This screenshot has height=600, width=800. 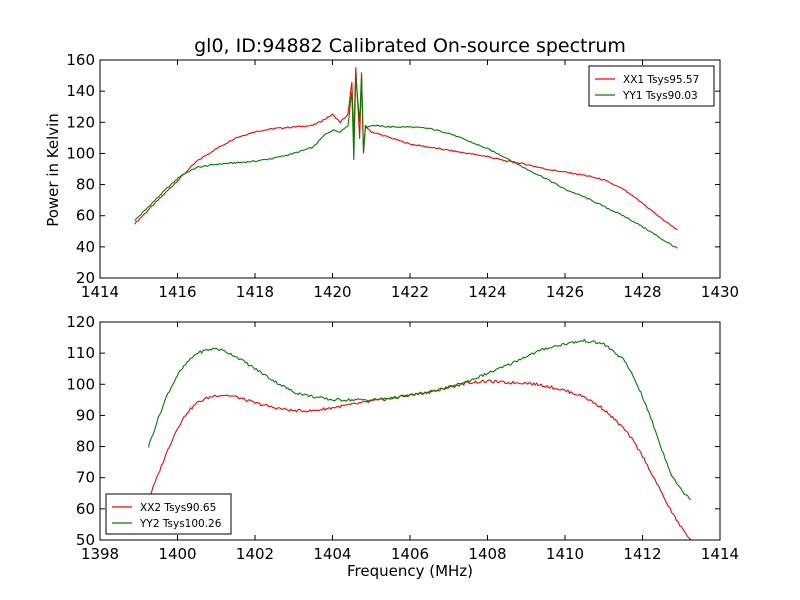 What do you see at coordinates (410, 554) in the screenshot?
I see `x-tick-label: 1406` at bounding box center [410, 554].